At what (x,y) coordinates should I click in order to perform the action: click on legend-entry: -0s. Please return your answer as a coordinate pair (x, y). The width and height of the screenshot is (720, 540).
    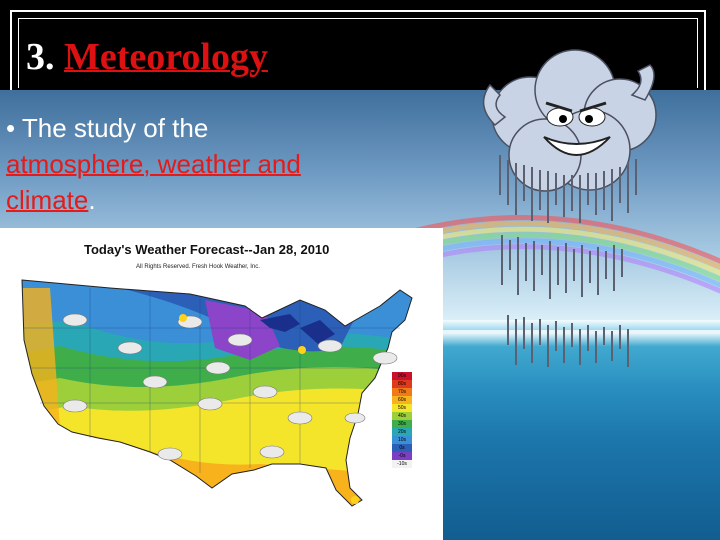
    Looking at the image, I should click on (402, 456).